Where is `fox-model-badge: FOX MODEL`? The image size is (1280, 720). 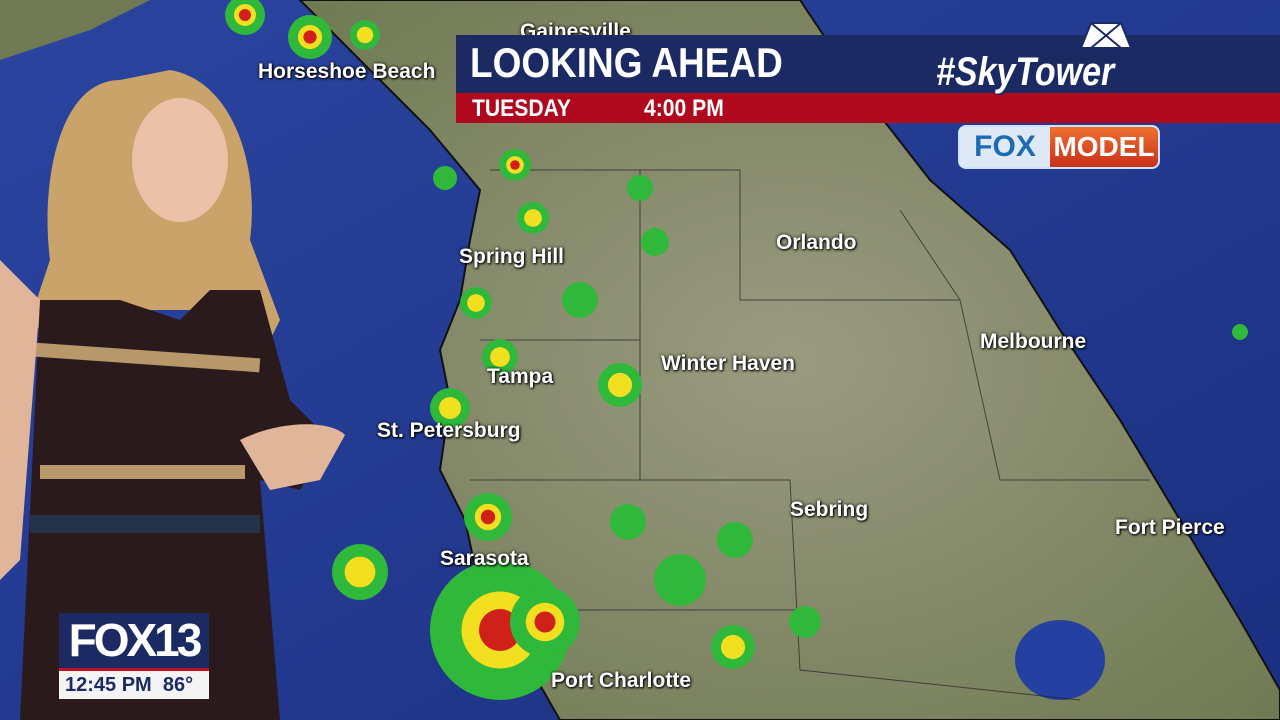
fox-model-badge: FOX MODEL is located at coordinates (1059, 147).